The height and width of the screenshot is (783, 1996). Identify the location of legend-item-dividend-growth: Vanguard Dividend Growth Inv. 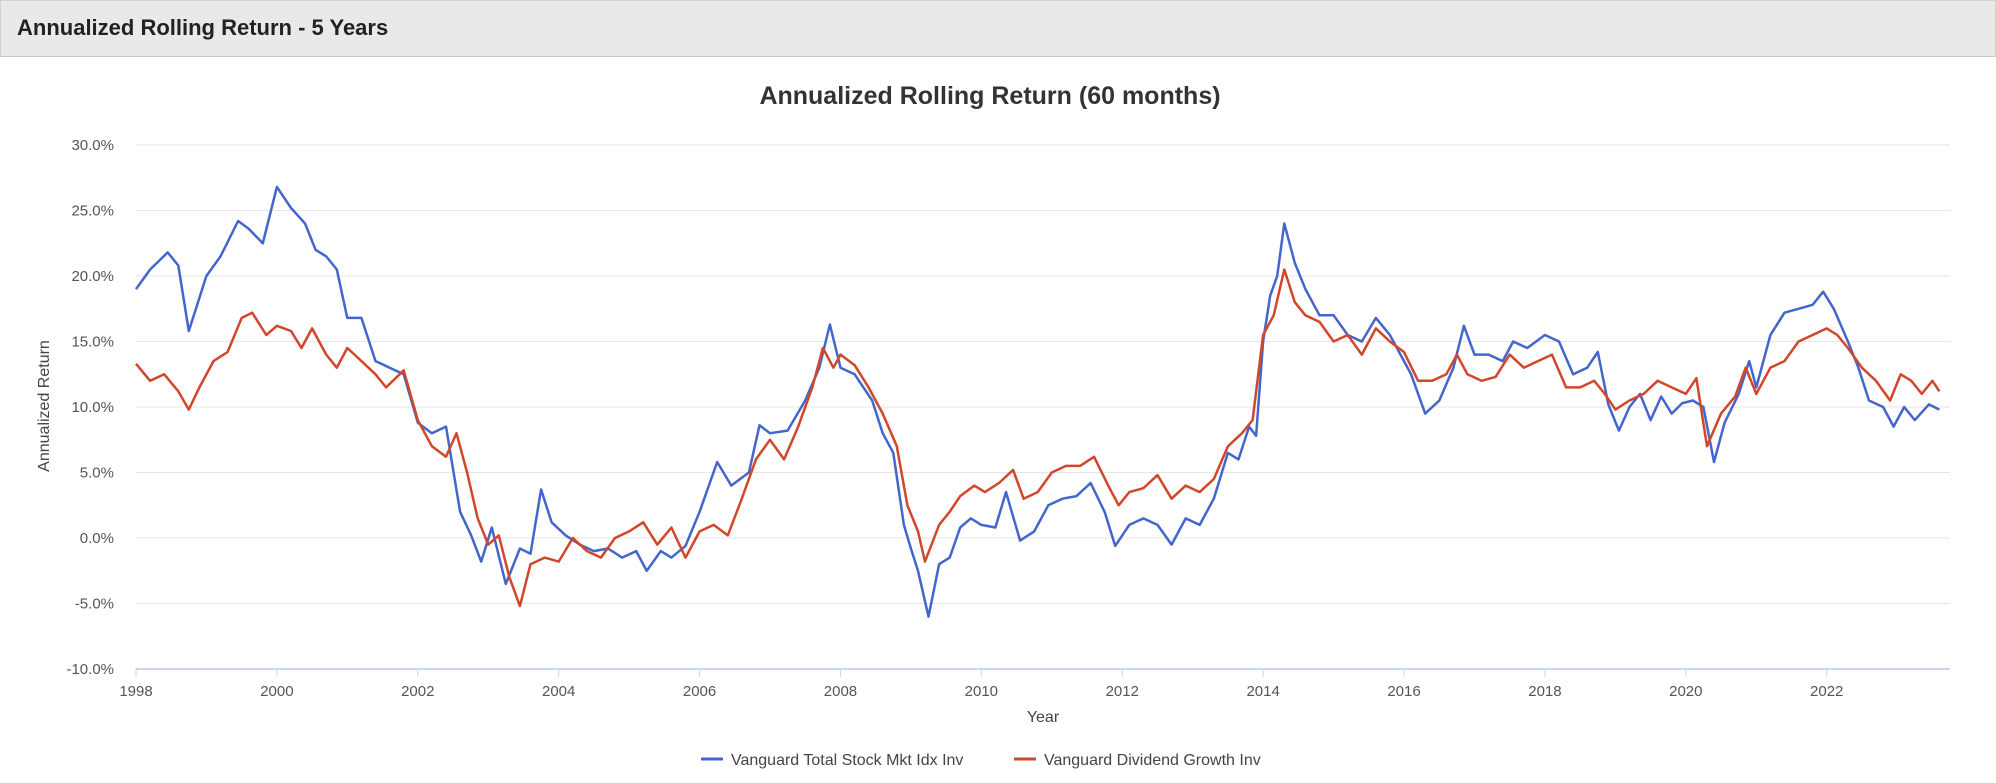
(1137, 760).